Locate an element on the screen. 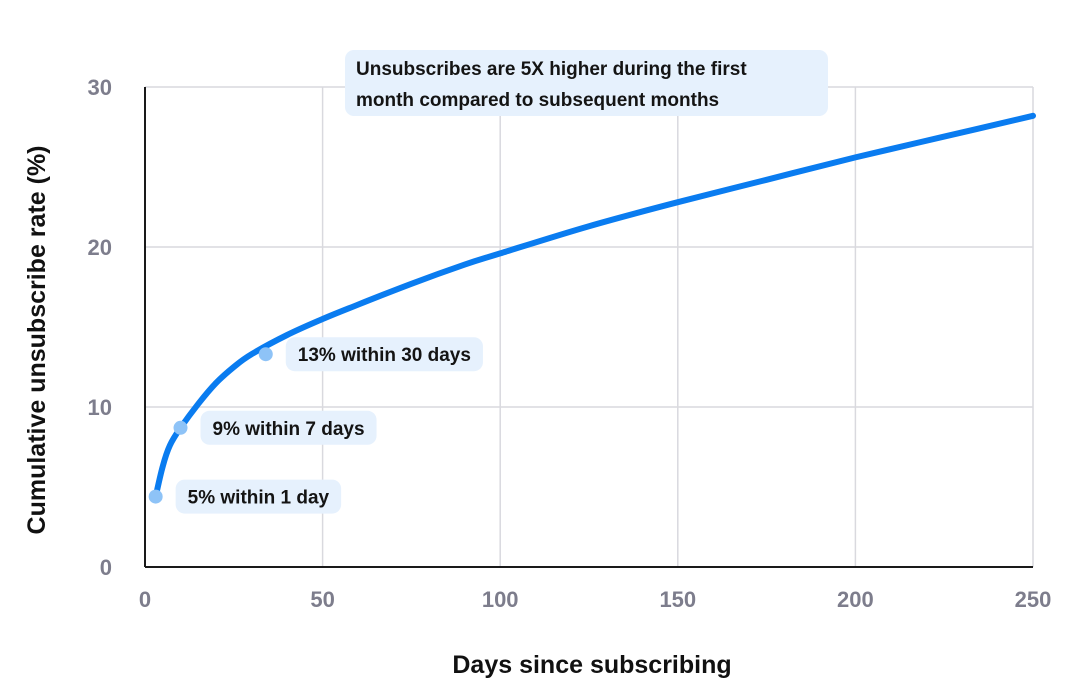 This screenshot has height=700, width=1067. y-tick-label-30: 30 is located at coordinates (100, 87).